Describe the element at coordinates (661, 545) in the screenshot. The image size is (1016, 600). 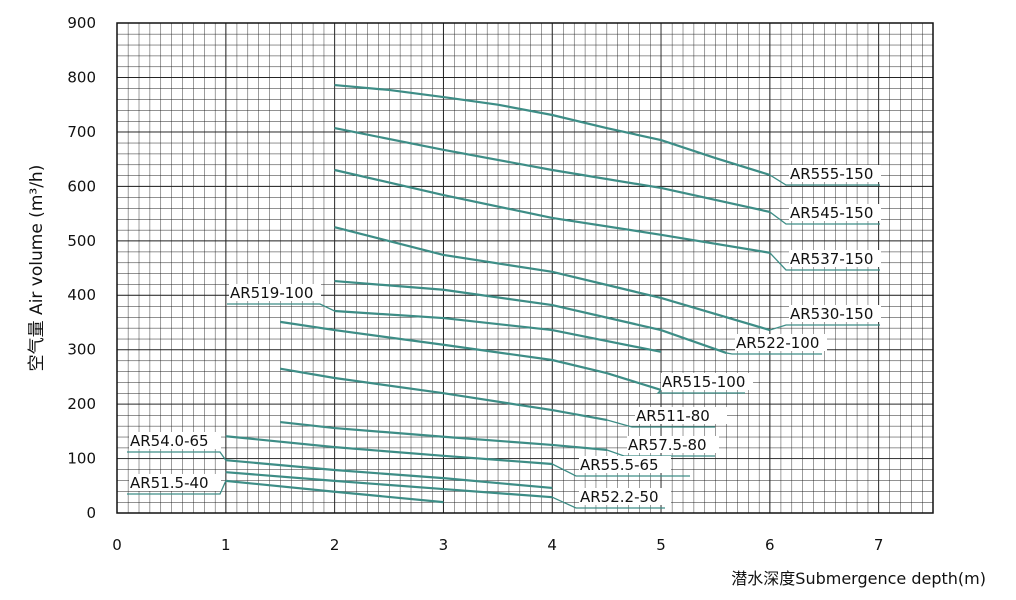
I see `x-tick-label: 5` at that location.